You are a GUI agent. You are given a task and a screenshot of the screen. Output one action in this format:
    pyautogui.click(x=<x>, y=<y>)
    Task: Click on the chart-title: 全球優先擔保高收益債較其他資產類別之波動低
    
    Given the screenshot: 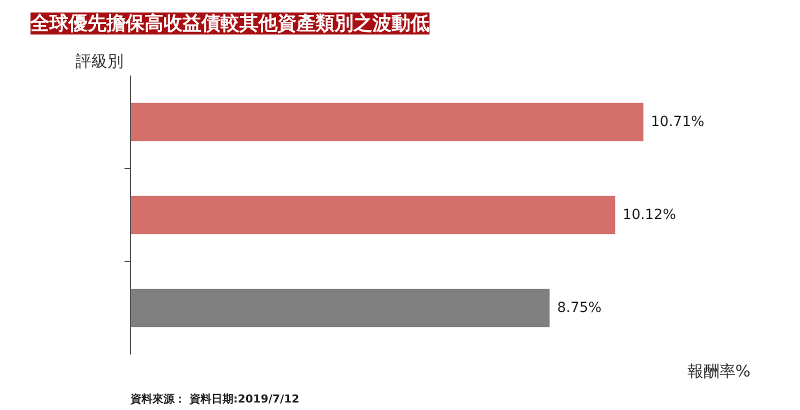 What is the action you would take?
    pyautogui.click(x=230, y=23)
    